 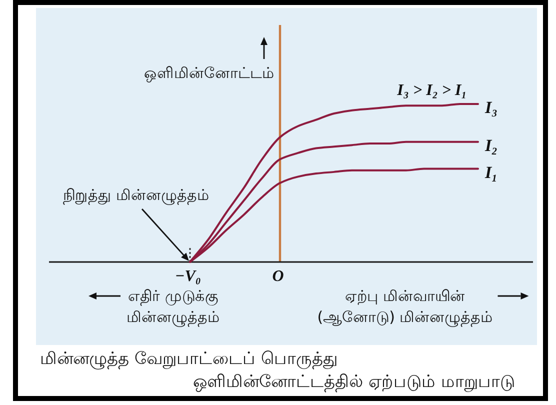 I want to click on y-axis-label: ஒளிமின்னோட்டம், so click(x=209, y=73).